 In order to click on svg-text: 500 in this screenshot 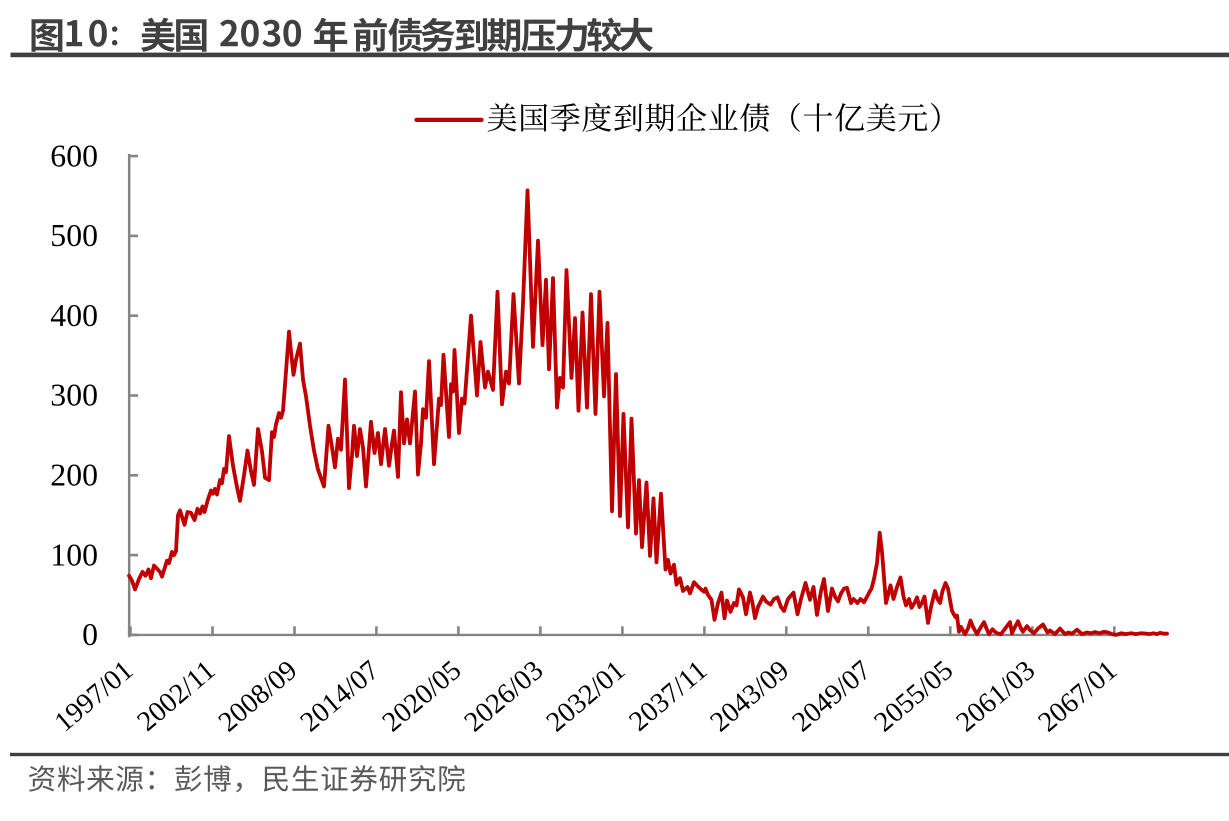, I will do `click(74, 235)`.